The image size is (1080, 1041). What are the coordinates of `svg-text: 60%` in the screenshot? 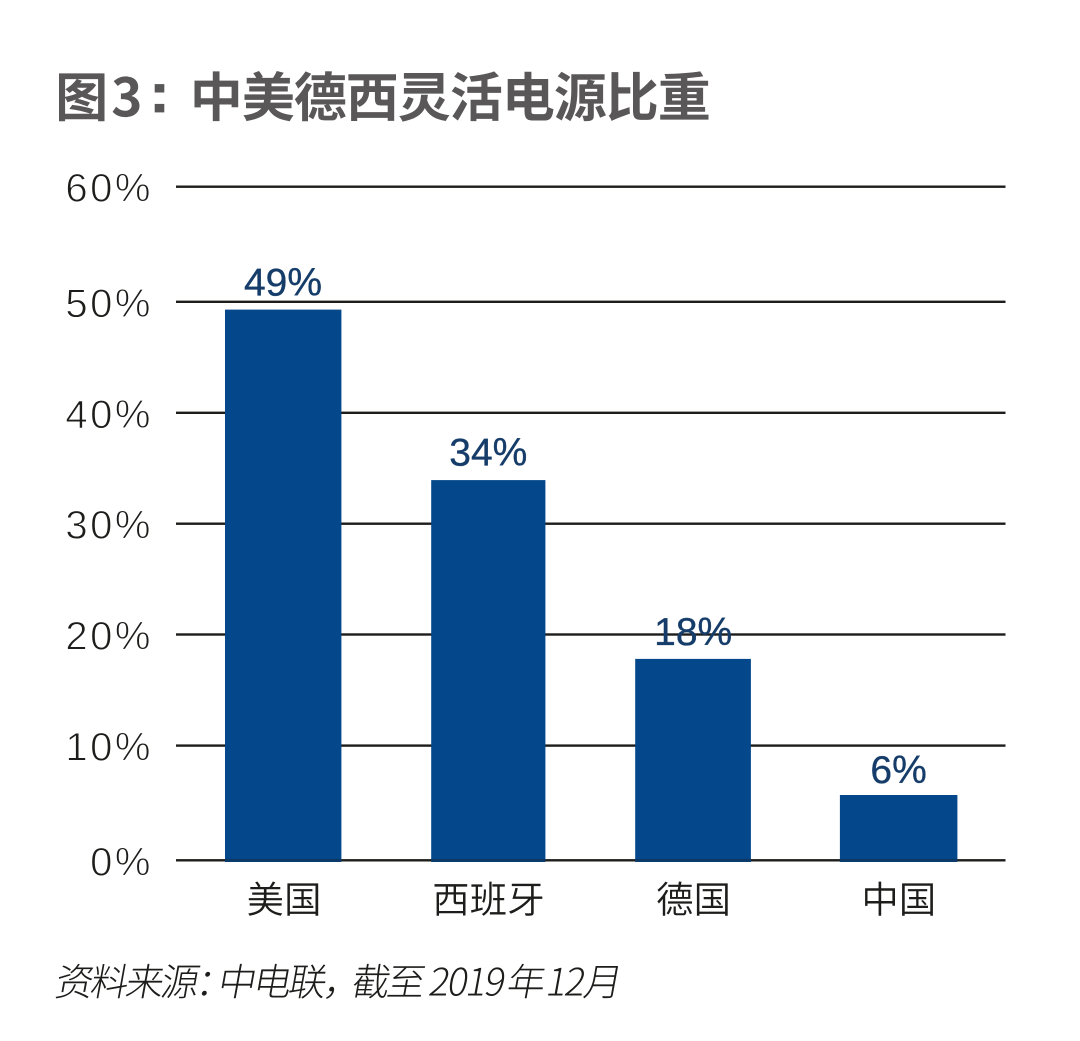 It's located at (109, 189).